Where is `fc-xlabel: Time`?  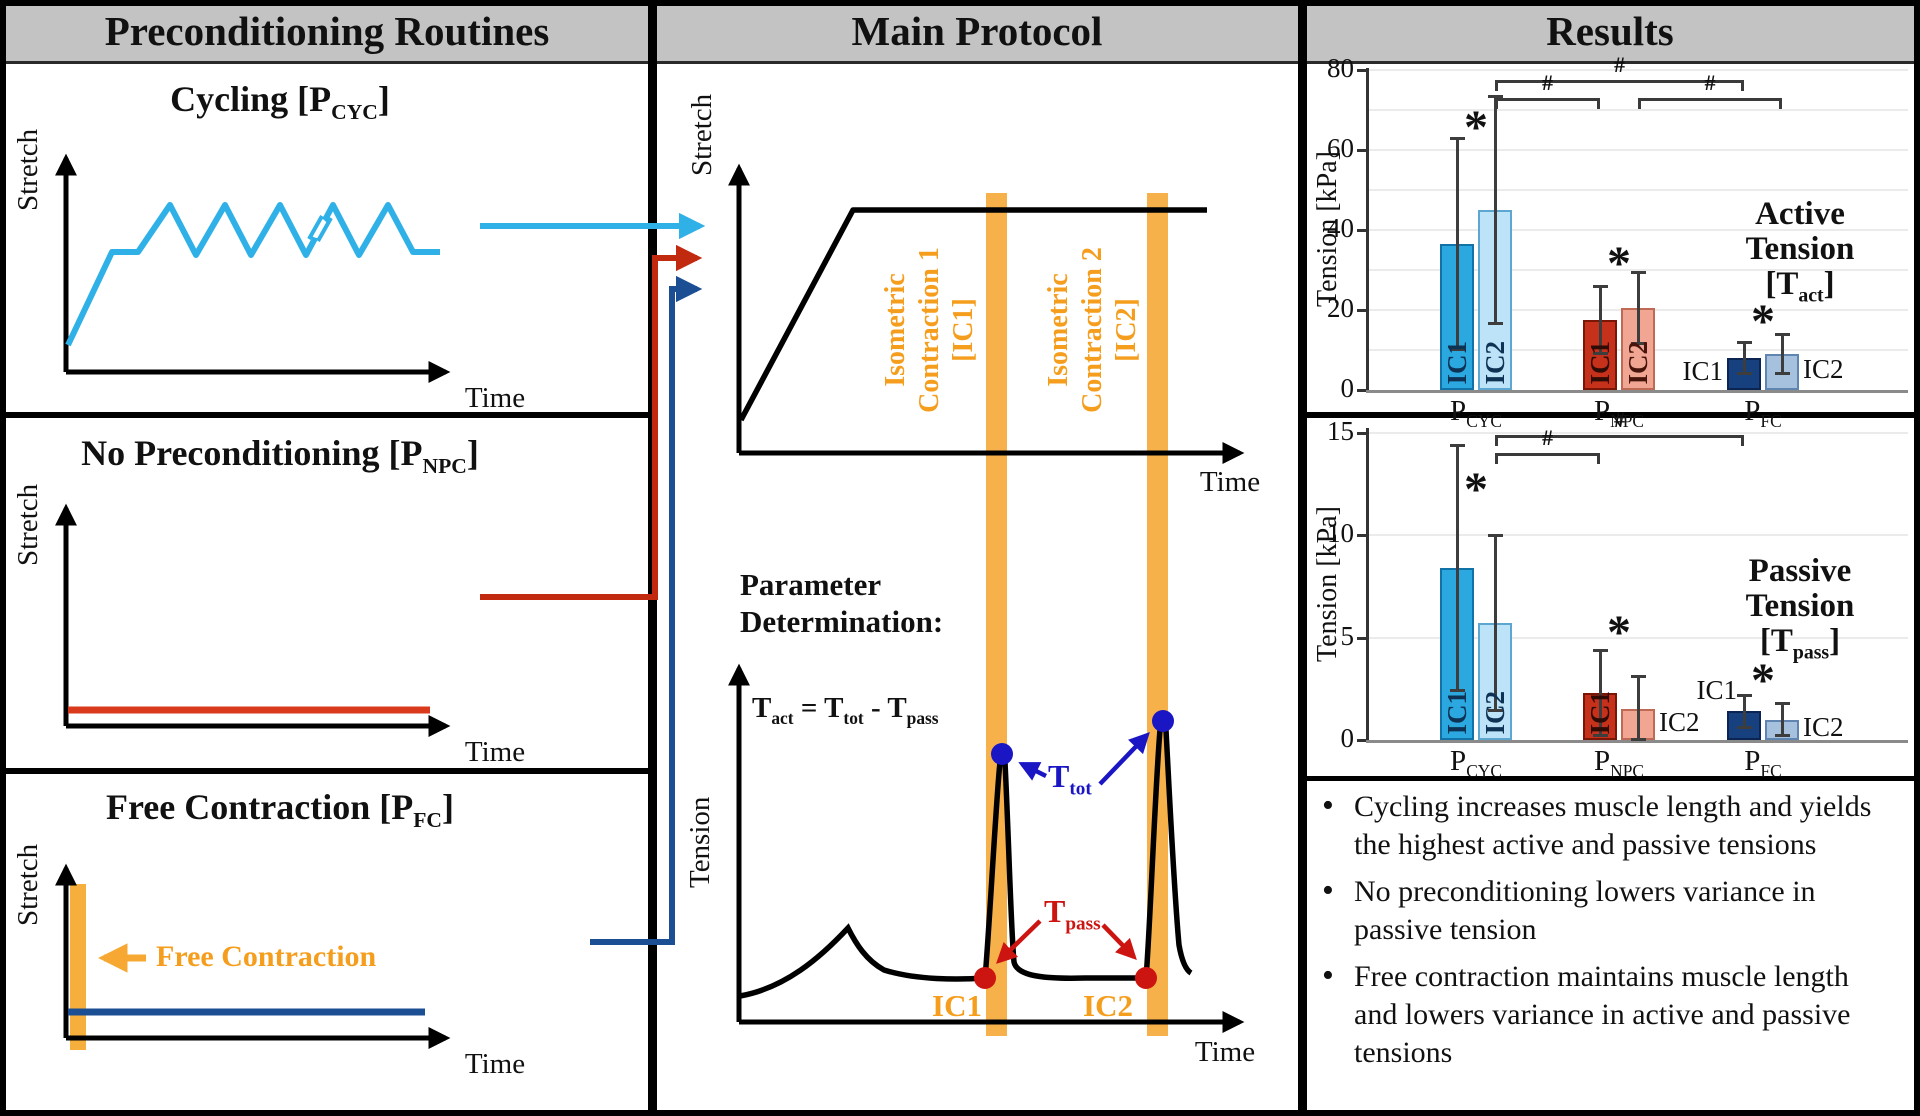 fc-xlabel: Time is located at coordinates (495, 1064).